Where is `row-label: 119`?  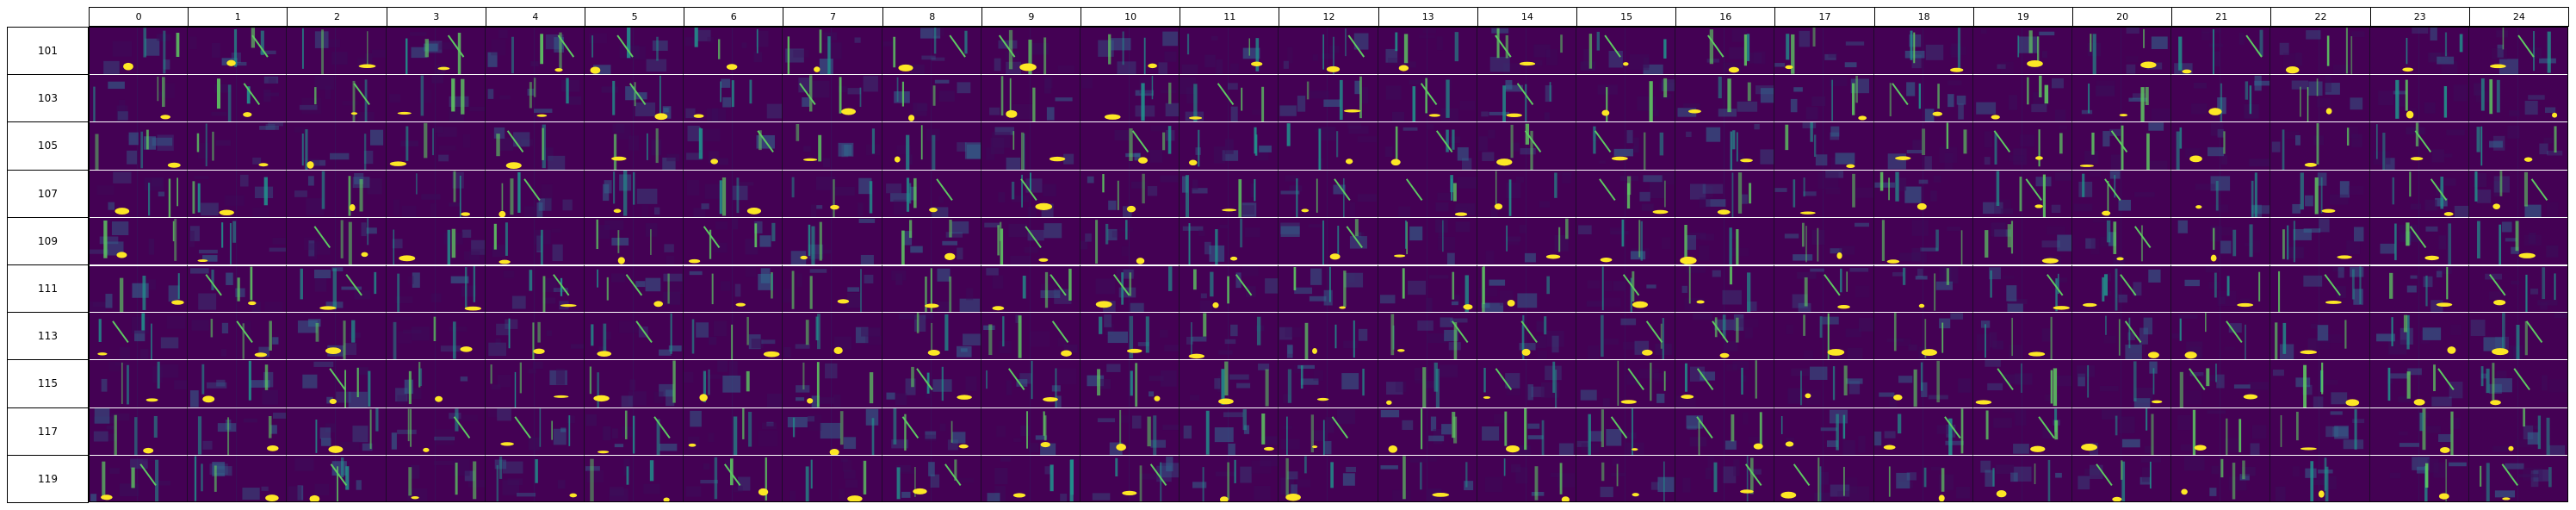
row-label: 119 is located at coordinates (48, 479).